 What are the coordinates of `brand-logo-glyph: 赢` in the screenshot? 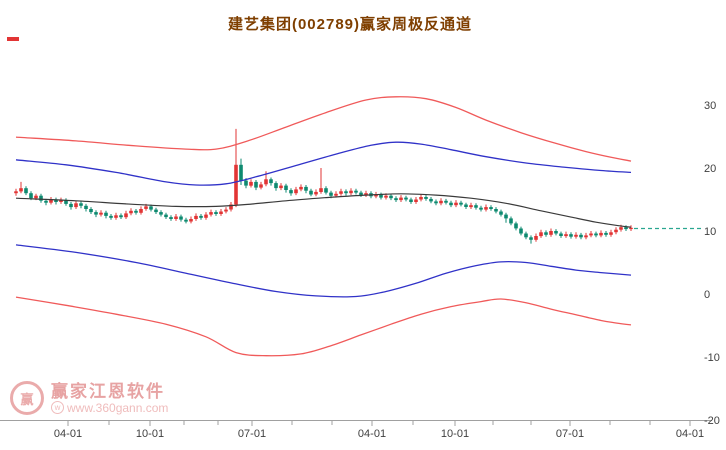 It's located at (27, 399).